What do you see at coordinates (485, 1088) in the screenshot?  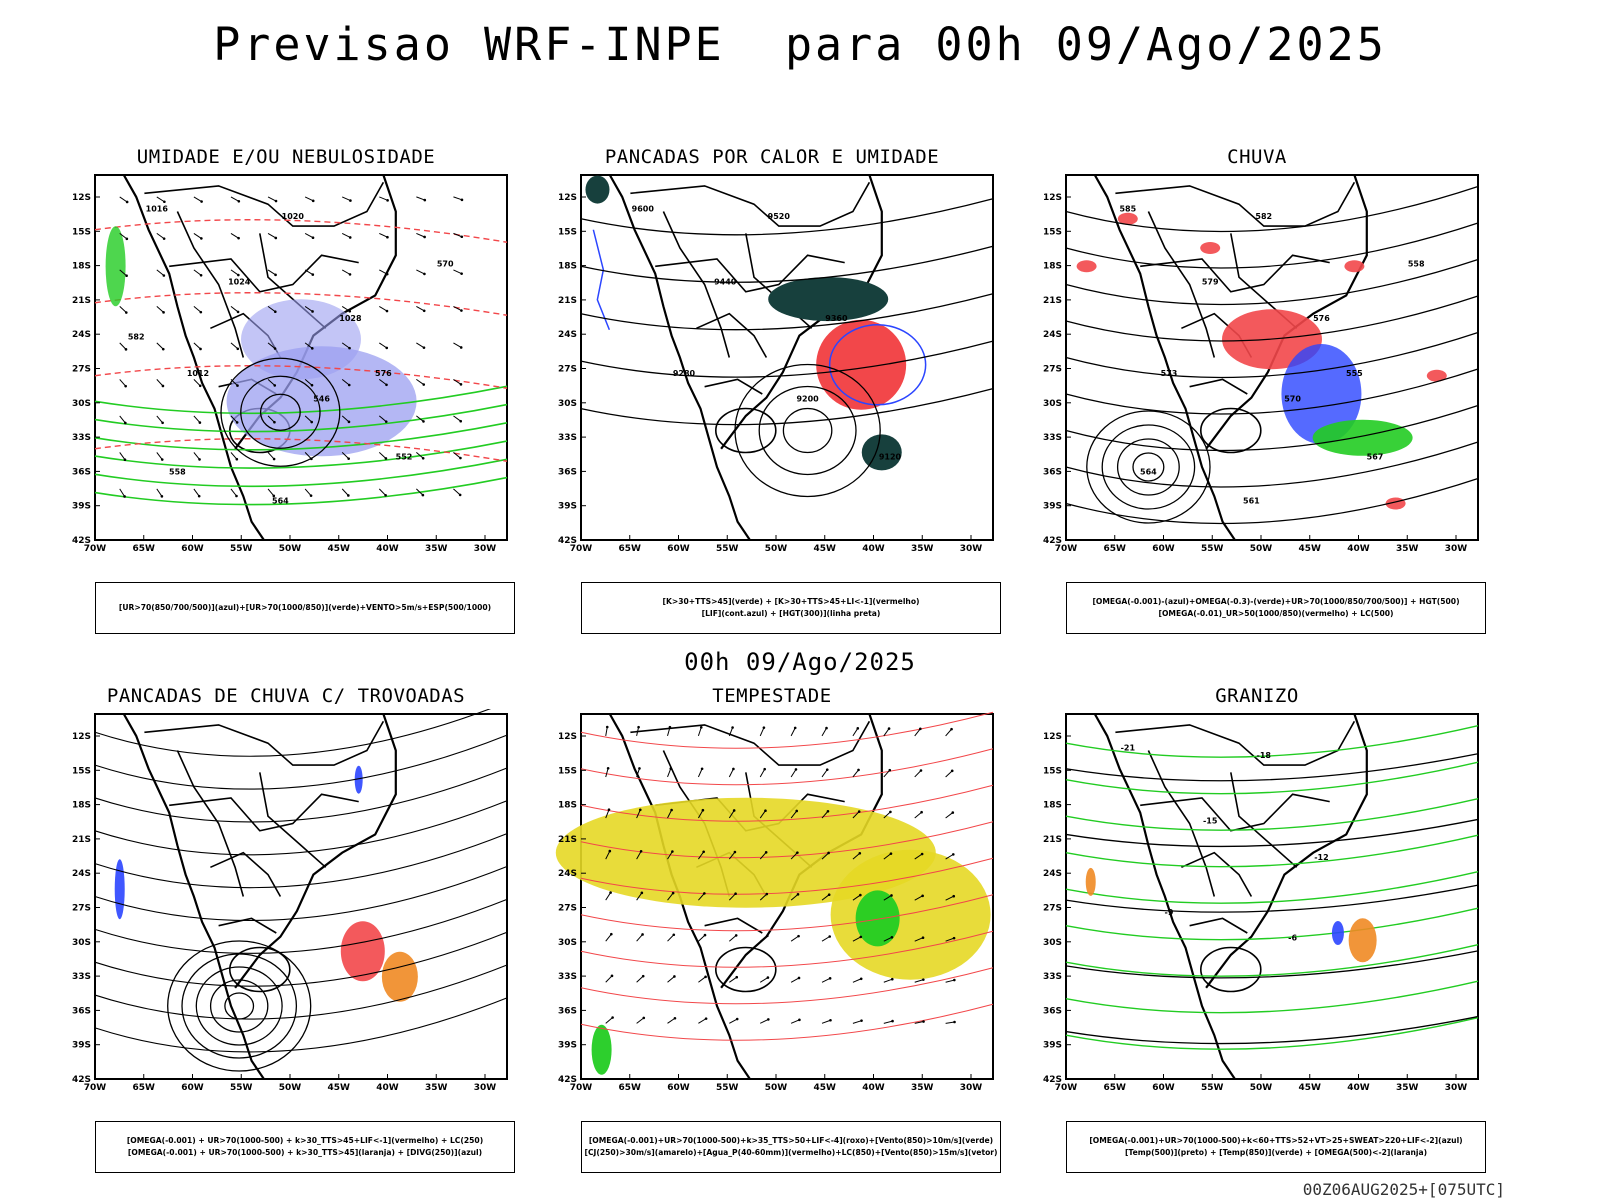 I see `lon-label: 30W` at bounding box center [485, 1088].